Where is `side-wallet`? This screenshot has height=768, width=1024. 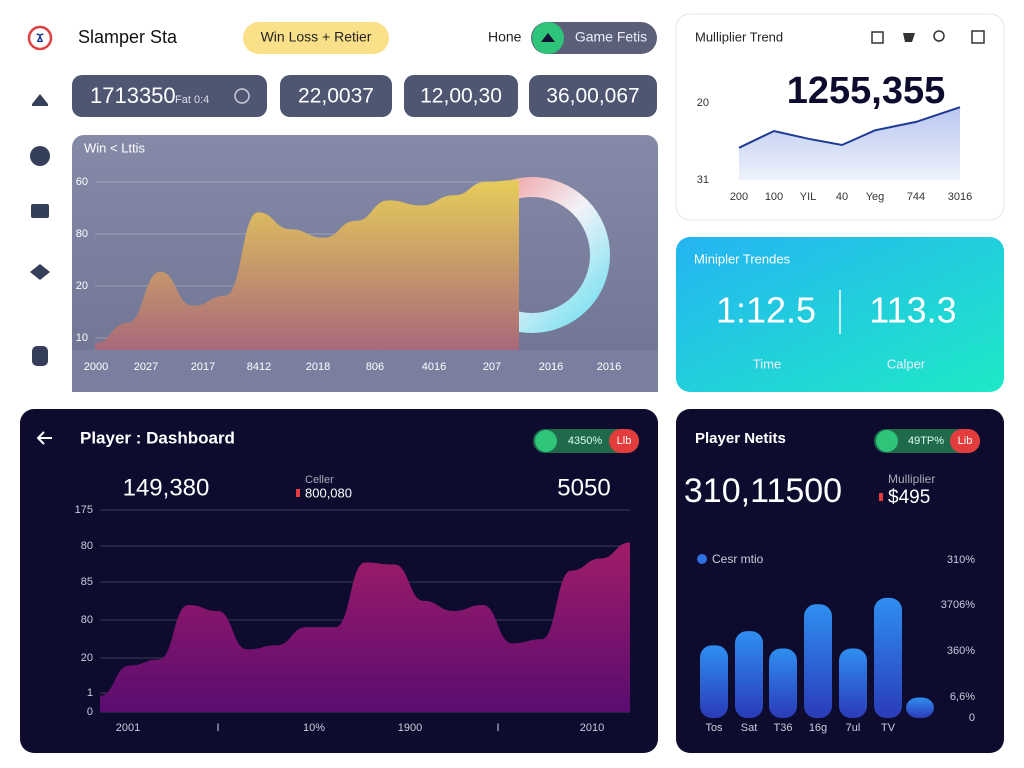 side-wallet is located at coordinates (40, 211).